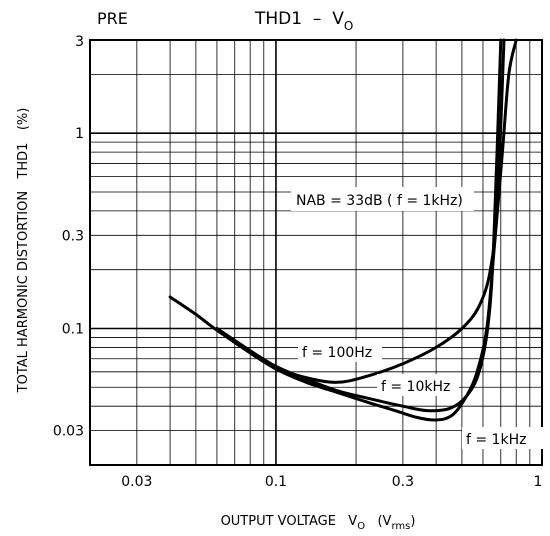  Describe the element at coordinates (136, 482) in the screenshot. I see `x-tick-label: 0.03` at that location.